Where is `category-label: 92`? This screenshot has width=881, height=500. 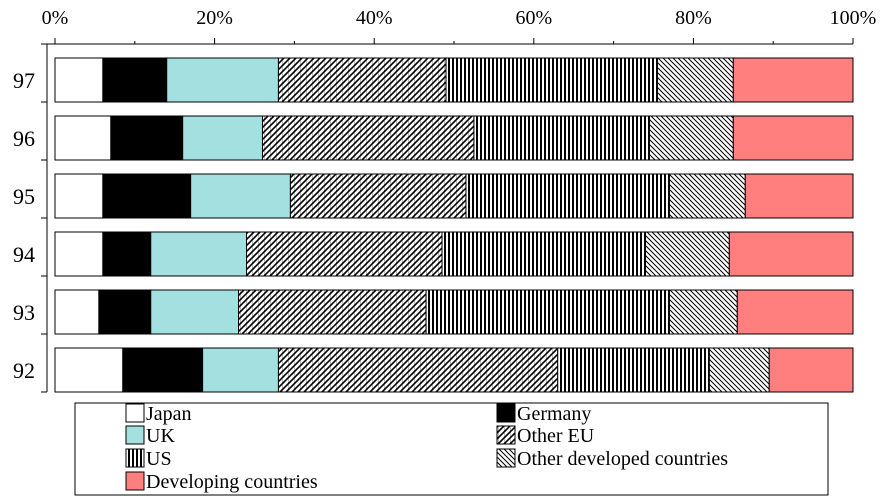
category-label: 92 is located at coordinates (24, 370).